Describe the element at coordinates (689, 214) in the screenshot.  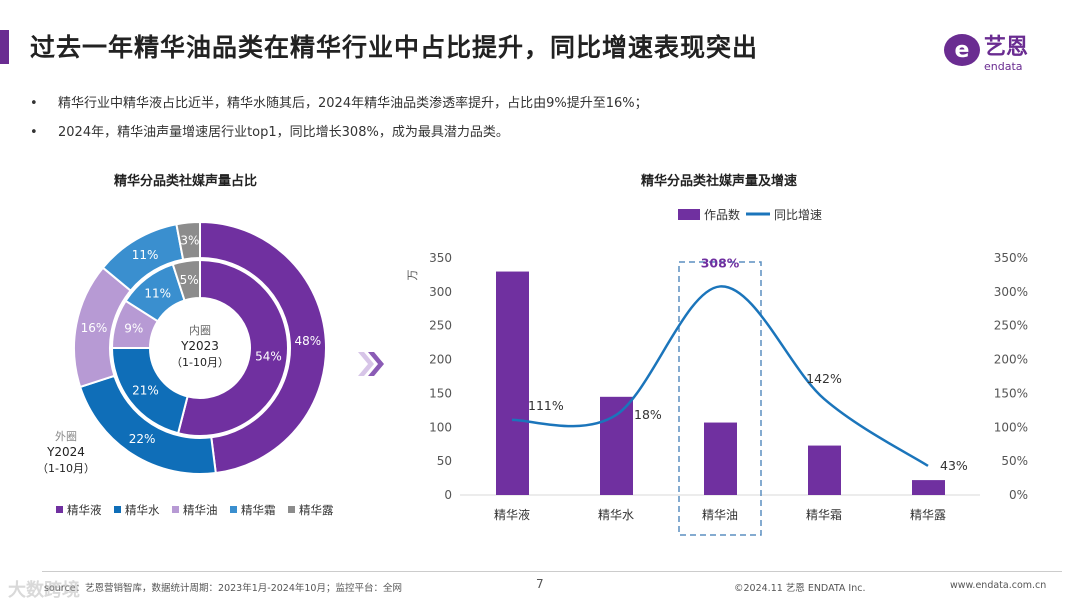
I see `legend-swatch-bar` at that location.